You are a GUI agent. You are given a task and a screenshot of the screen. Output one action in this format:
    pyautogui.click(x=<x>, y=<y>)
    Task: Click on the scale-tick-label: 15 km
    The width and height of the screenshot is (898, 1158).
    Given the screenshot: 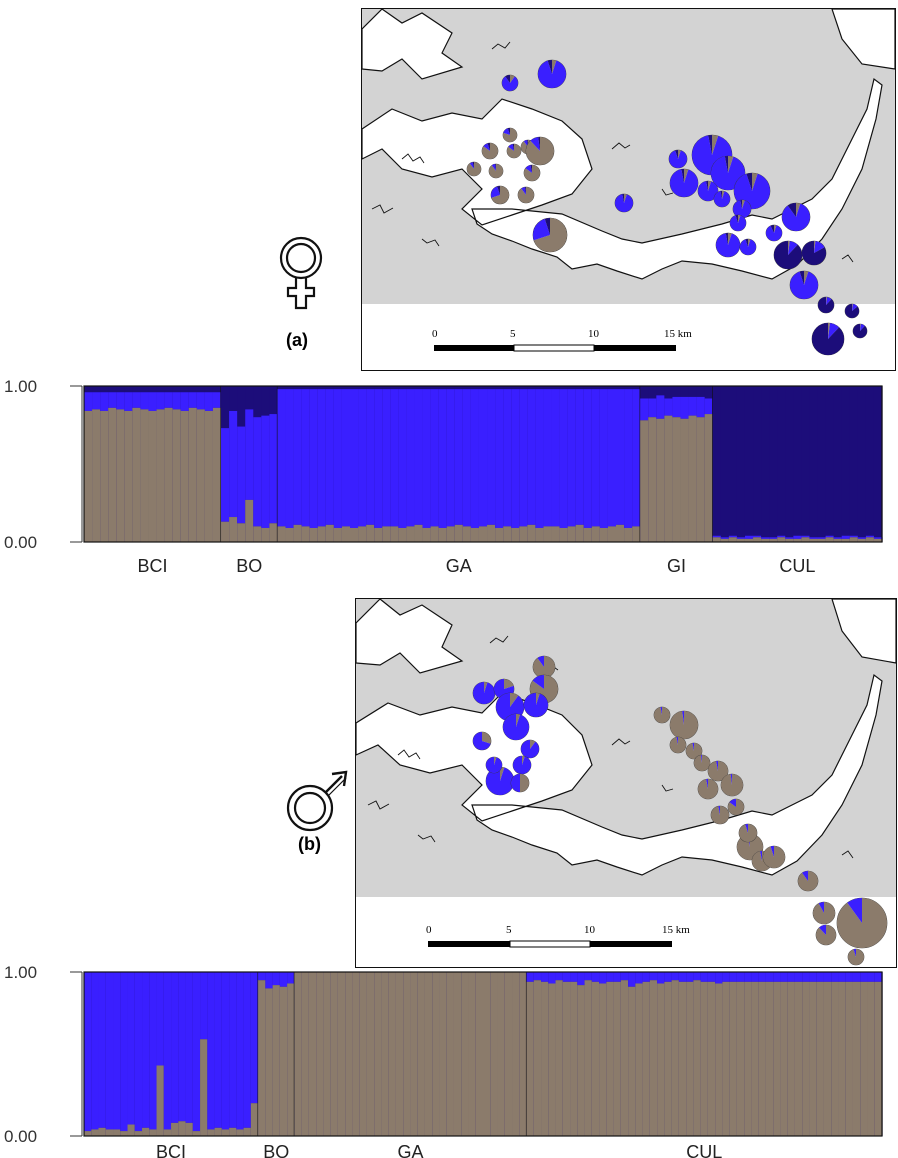 What is the action you would take?
    pyautogui.click(x=678, y=334)
    